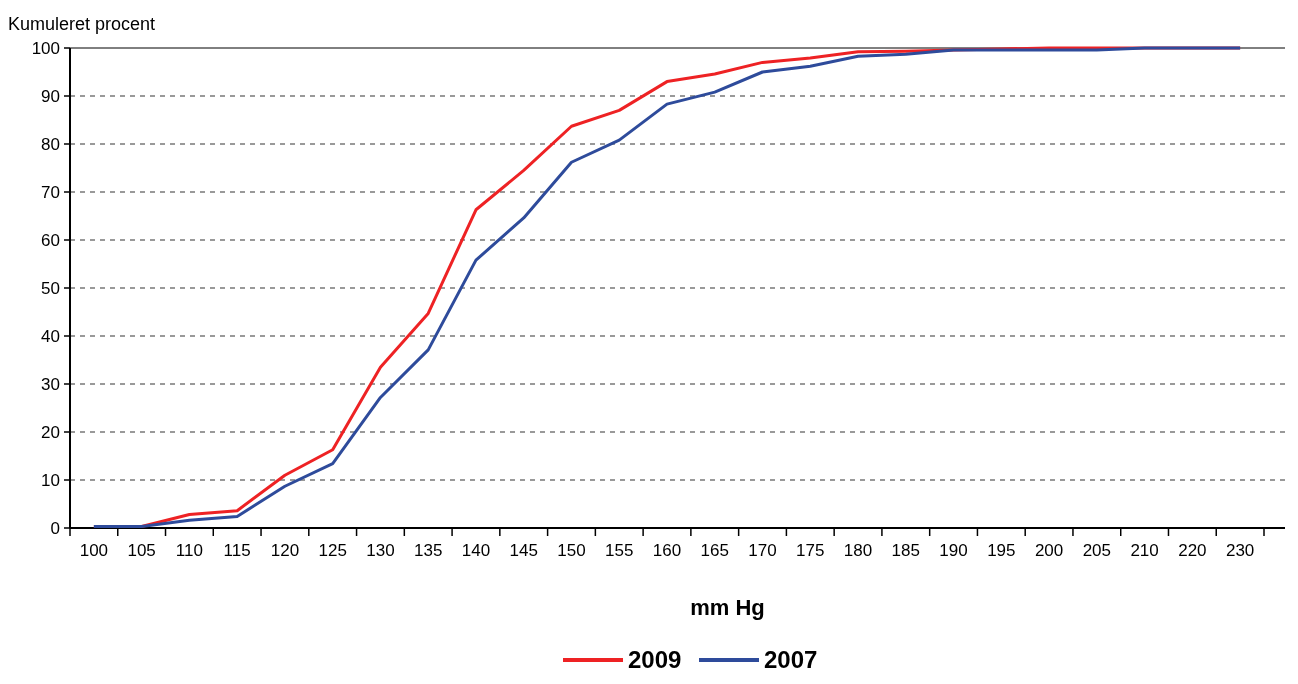 The height and width of the screenshot is (684, 1298). I want to click on y-tick-label: 30, so click(50, 384).